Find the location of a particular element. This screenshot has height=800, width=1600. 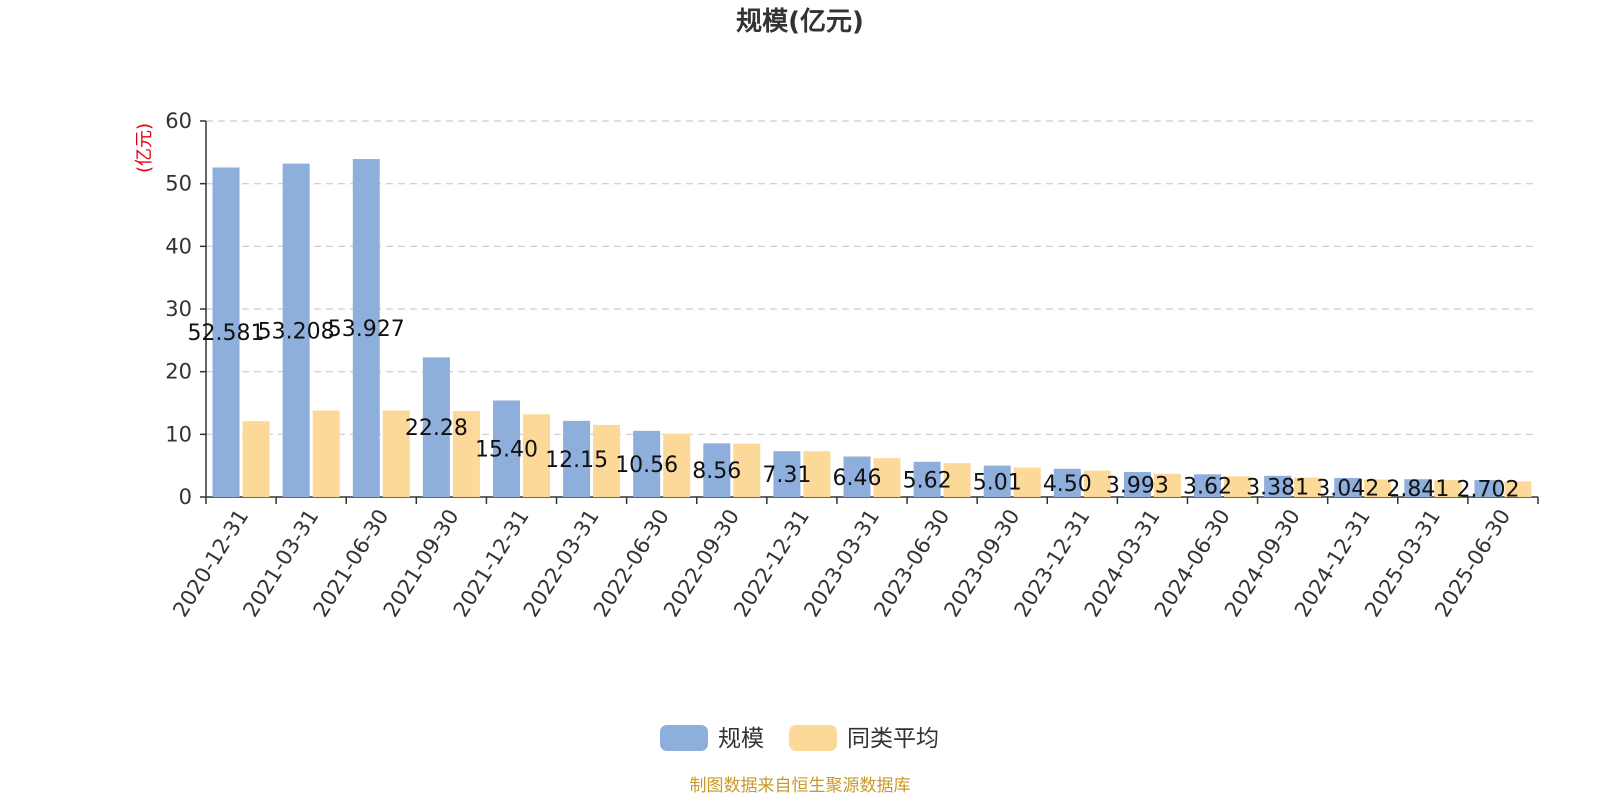

data-label: 10.56 is located at coordinates (646, 465).